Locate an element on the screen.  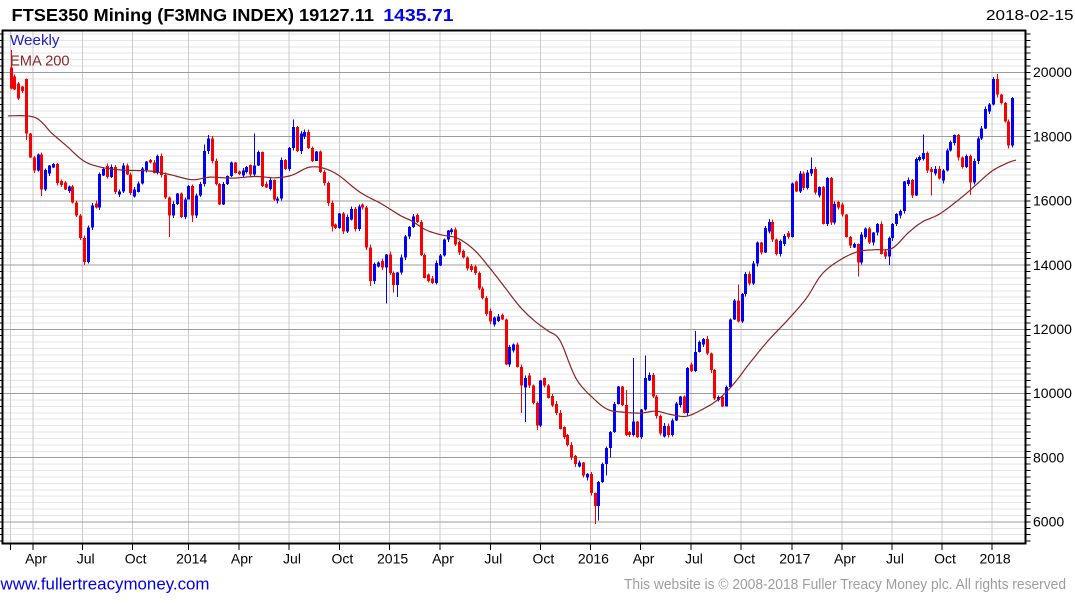
svg-text: 2017 is located at coordinates (794, 559).